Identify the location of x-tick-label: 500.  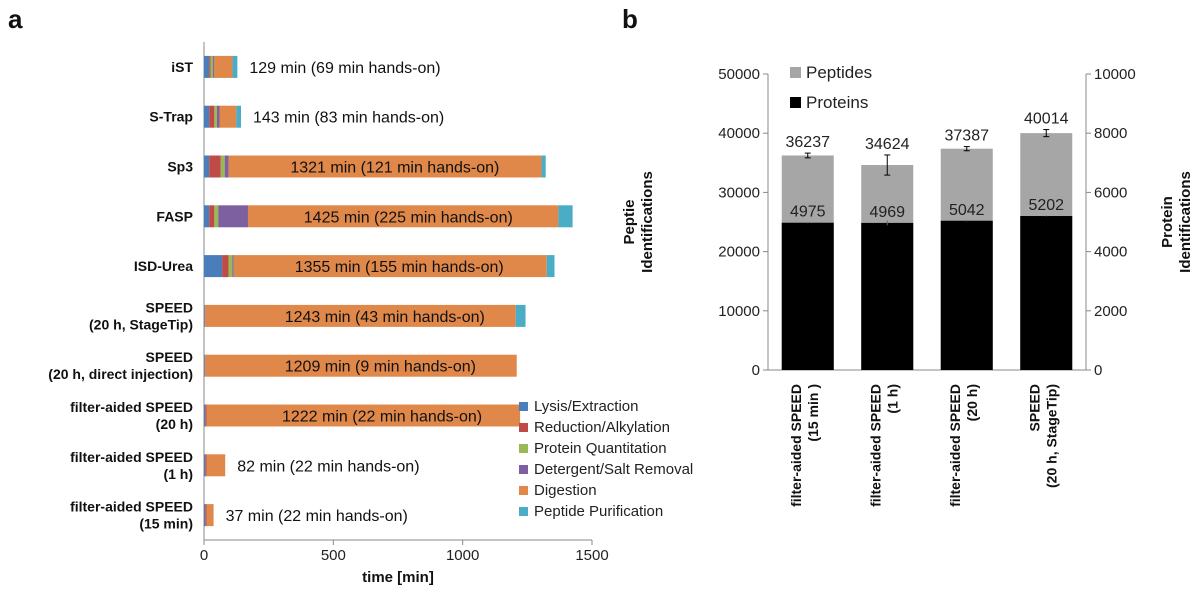
(333, 555).